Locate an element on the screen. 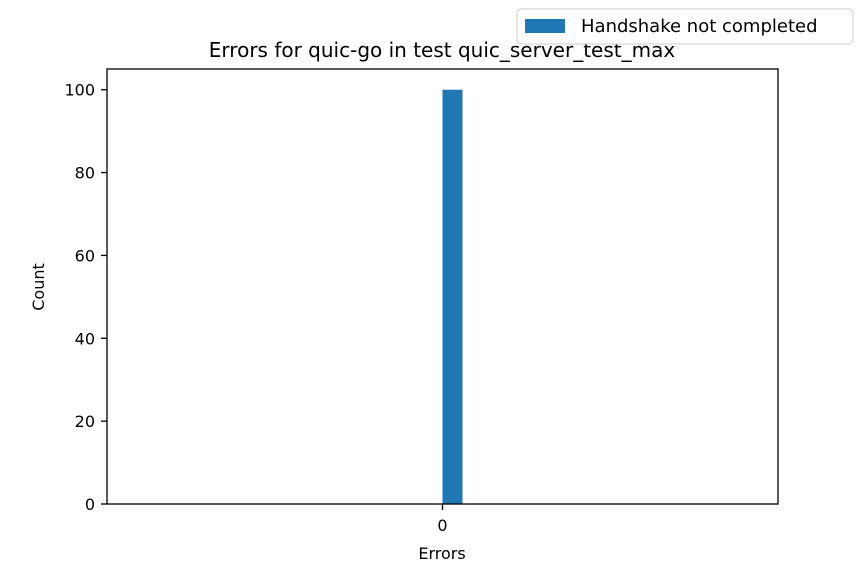 The width and height of the screenshot is (864, 576). y-tick-label: 80 is located at coordinates (85, 173).